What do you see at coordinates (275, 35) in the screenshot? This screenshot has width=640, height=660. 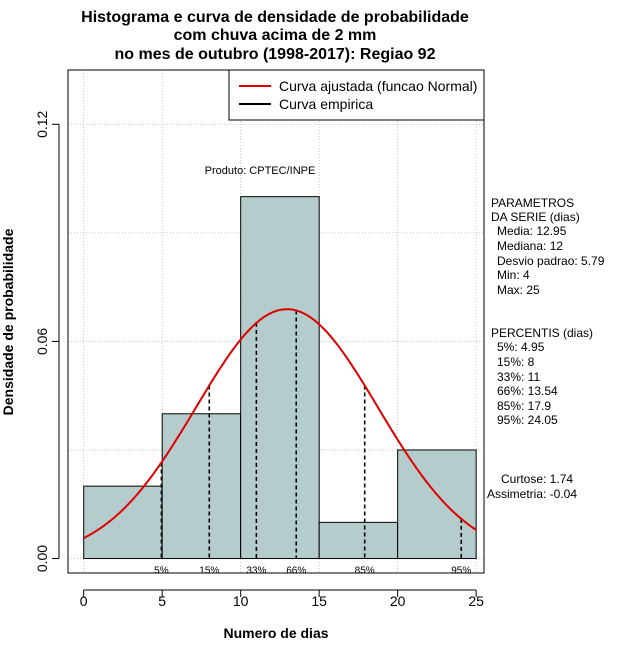 I see `chart-title-line-2: com chuva acima de 2 mm` at bounding box center [275, 35].